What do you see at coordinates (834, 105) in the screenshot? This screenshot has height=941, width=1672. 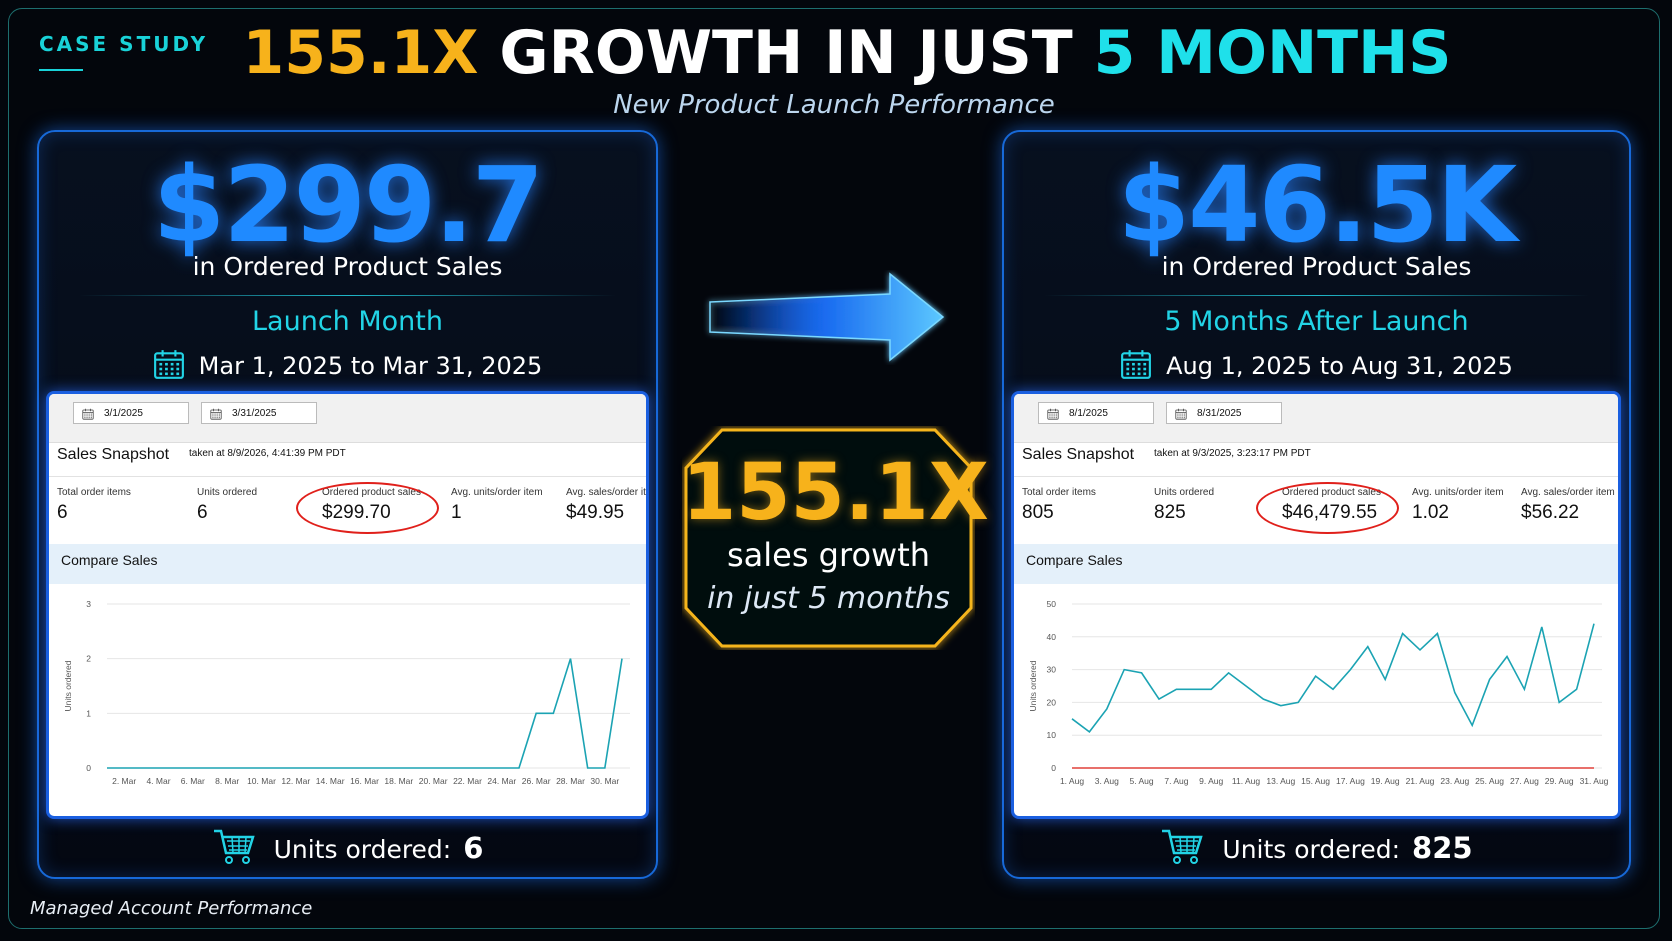 I see `subtitle: New Product Launch Performance` at bounding box center [834, 105].